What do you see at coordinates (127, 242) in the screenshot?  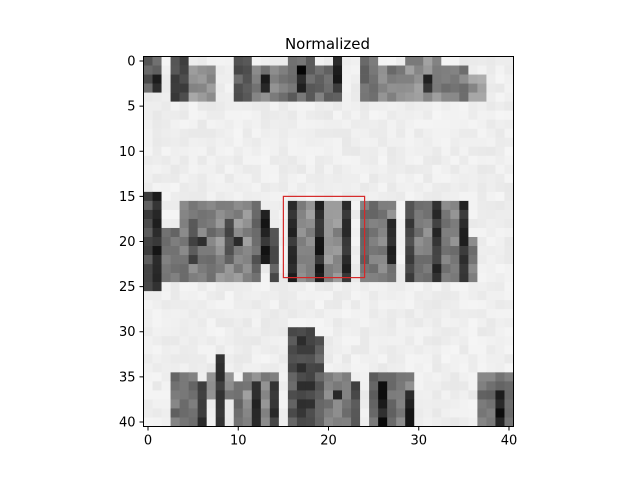 I see `y-tick-label: 20` at bounding box center [127, 242].